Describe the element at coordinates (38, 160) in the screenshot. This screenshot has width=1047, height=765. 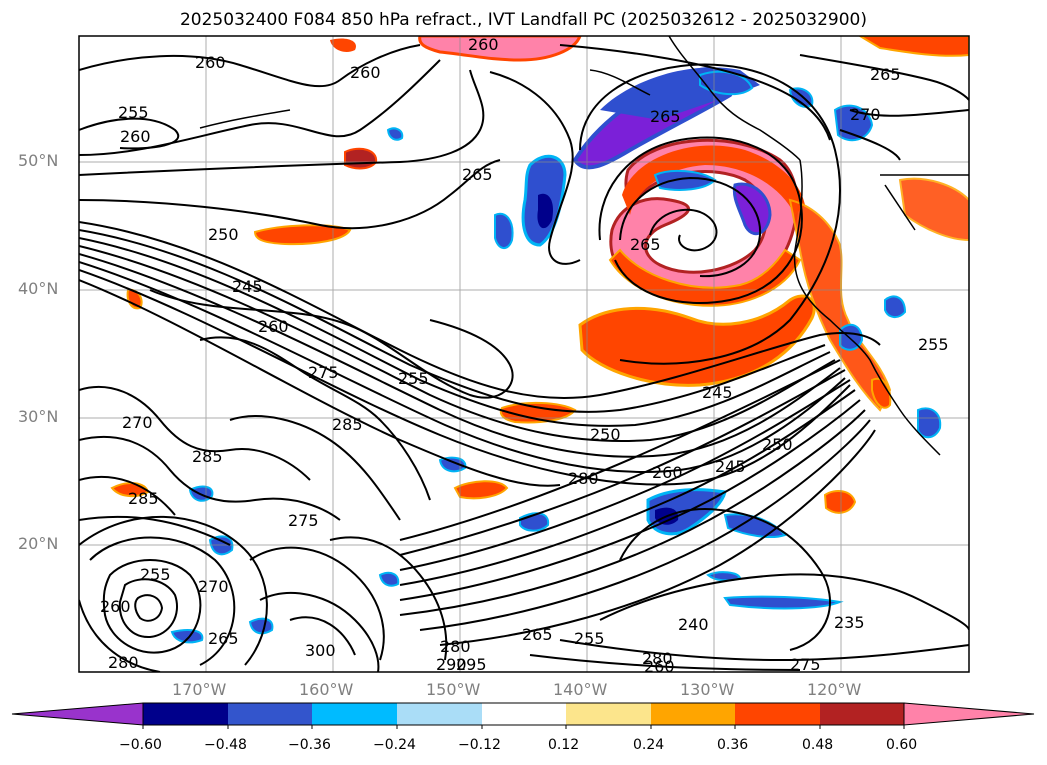
I see `lat-label-50n: 50°N` at that location.